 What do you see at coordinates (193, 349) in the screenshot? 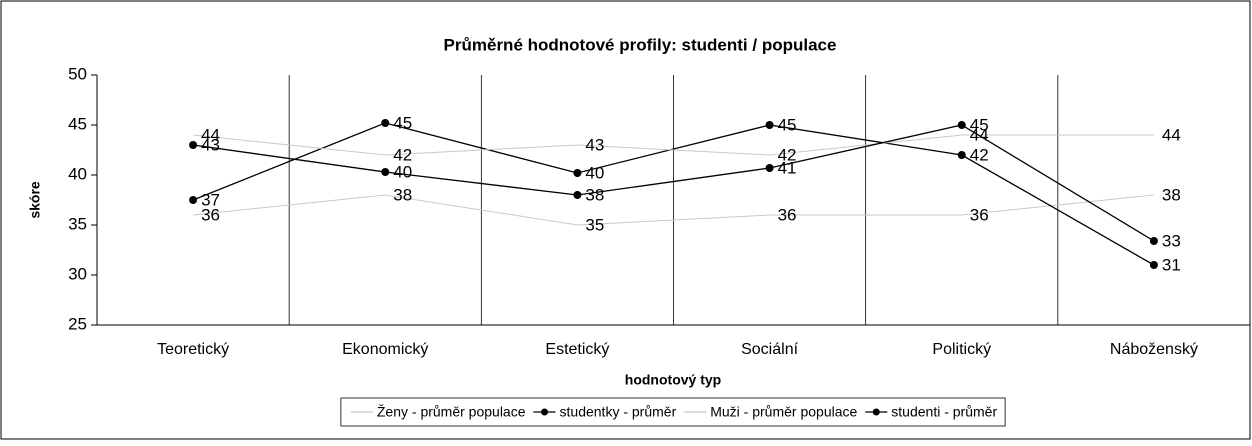
I see `x-tick-label: Teoretický` at bounding box center [193, 349].